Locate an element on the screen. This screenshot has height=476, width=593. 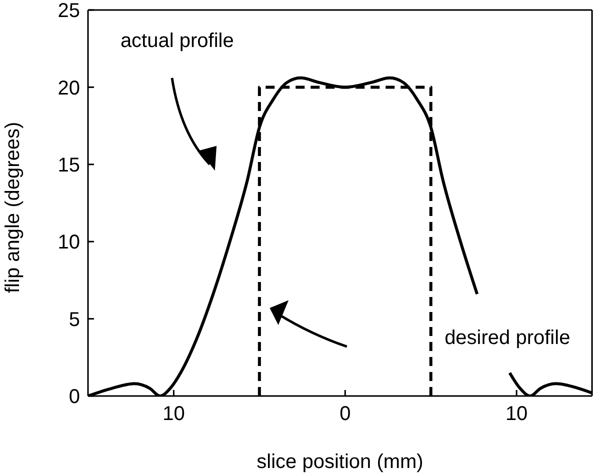
y-tick-label: 15 is located at coordinates (69, 165).